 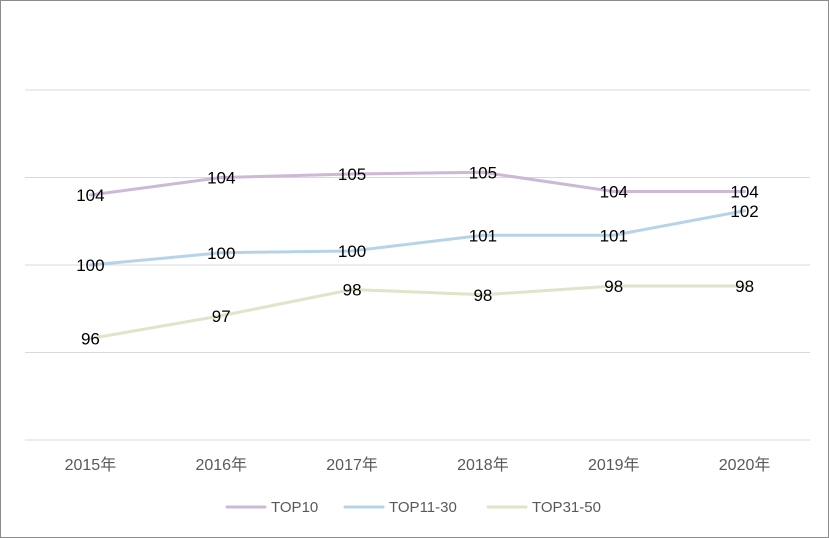 What do you see at coordinates (417, 183) in the screenshot?
I see `series-line-top10` at bounding box center [417, 183].